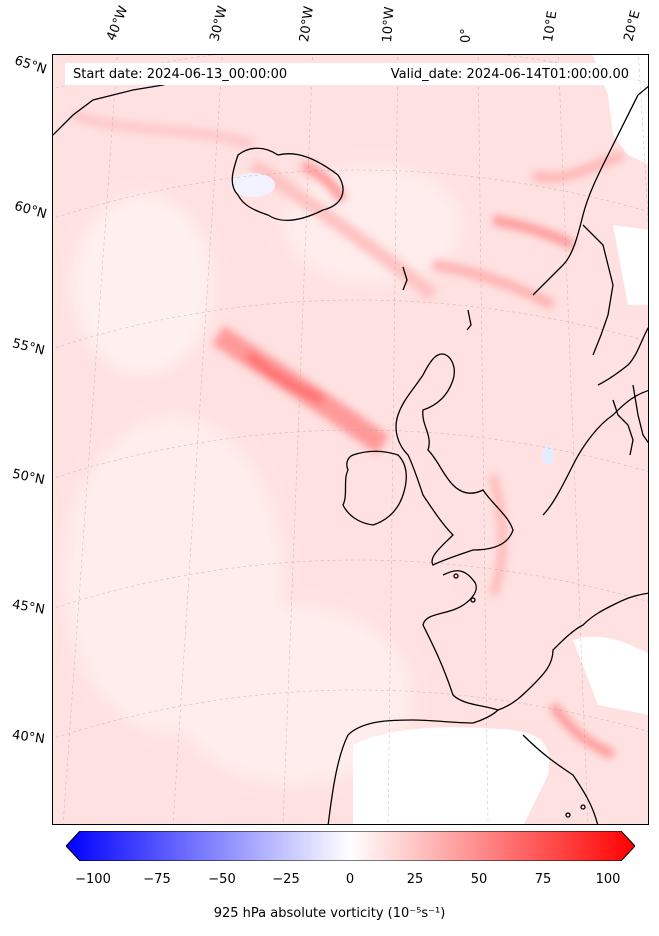  I want to click on colorbar-tick: 75, so click(543, 879).